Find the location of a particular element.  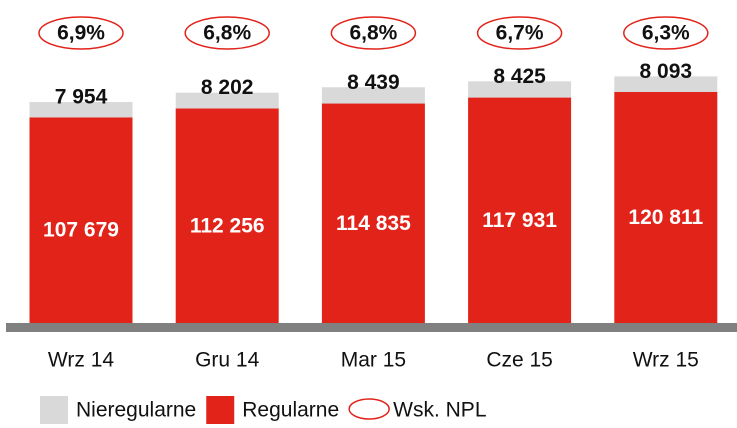

legend-label: Nieregularne is located at coordinates (136, 410).